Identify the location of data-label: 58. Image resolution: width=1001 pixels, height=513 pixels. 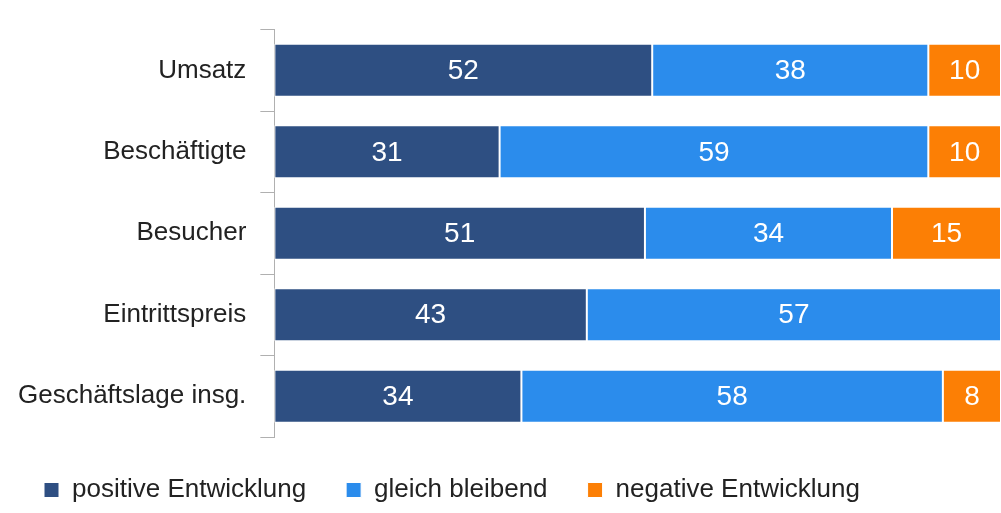
(732, 395).